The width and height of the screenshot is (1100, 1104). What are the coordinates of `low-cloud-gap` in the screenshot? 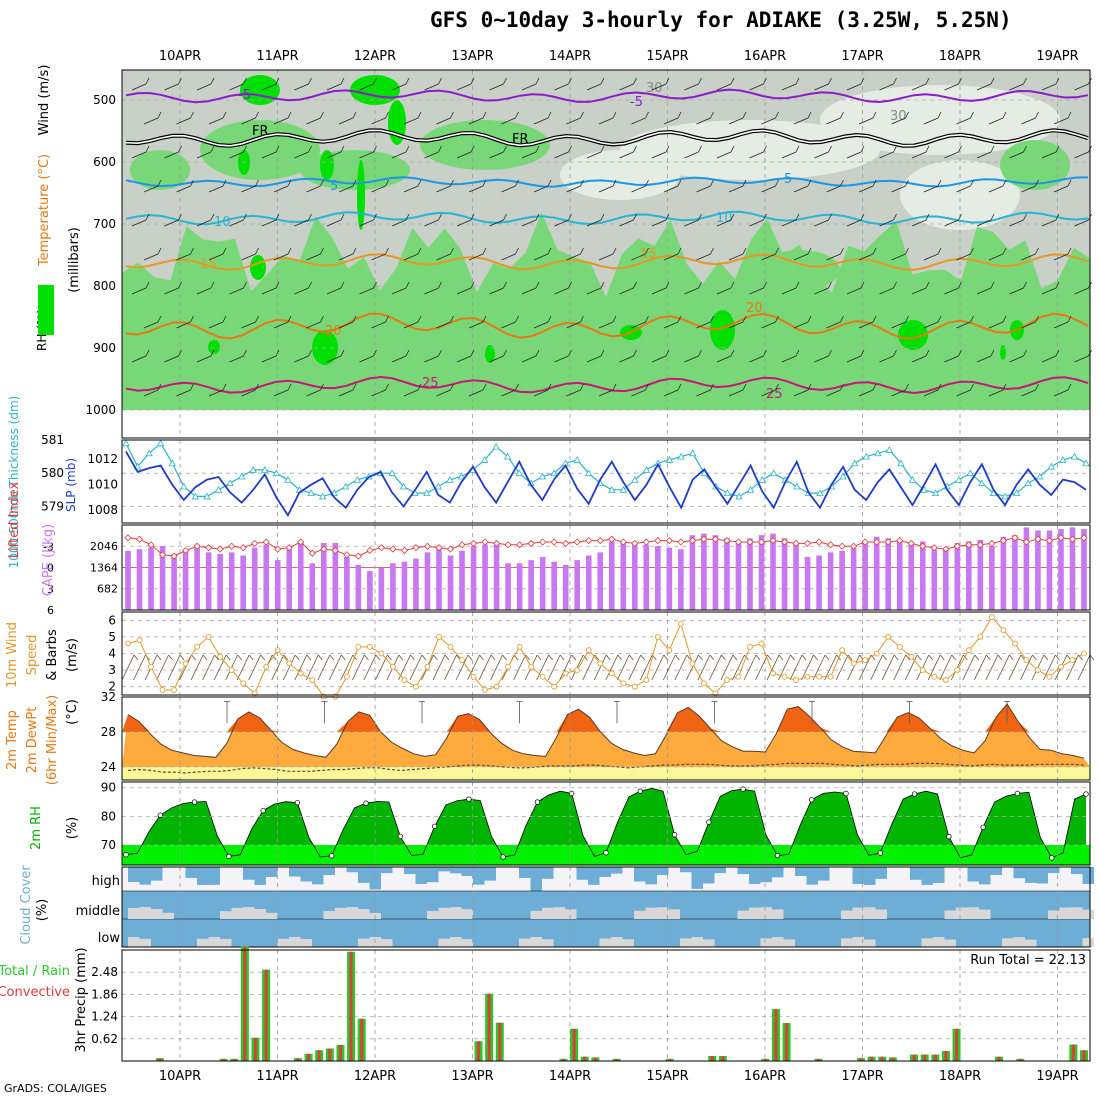 It's located at (548, 943).